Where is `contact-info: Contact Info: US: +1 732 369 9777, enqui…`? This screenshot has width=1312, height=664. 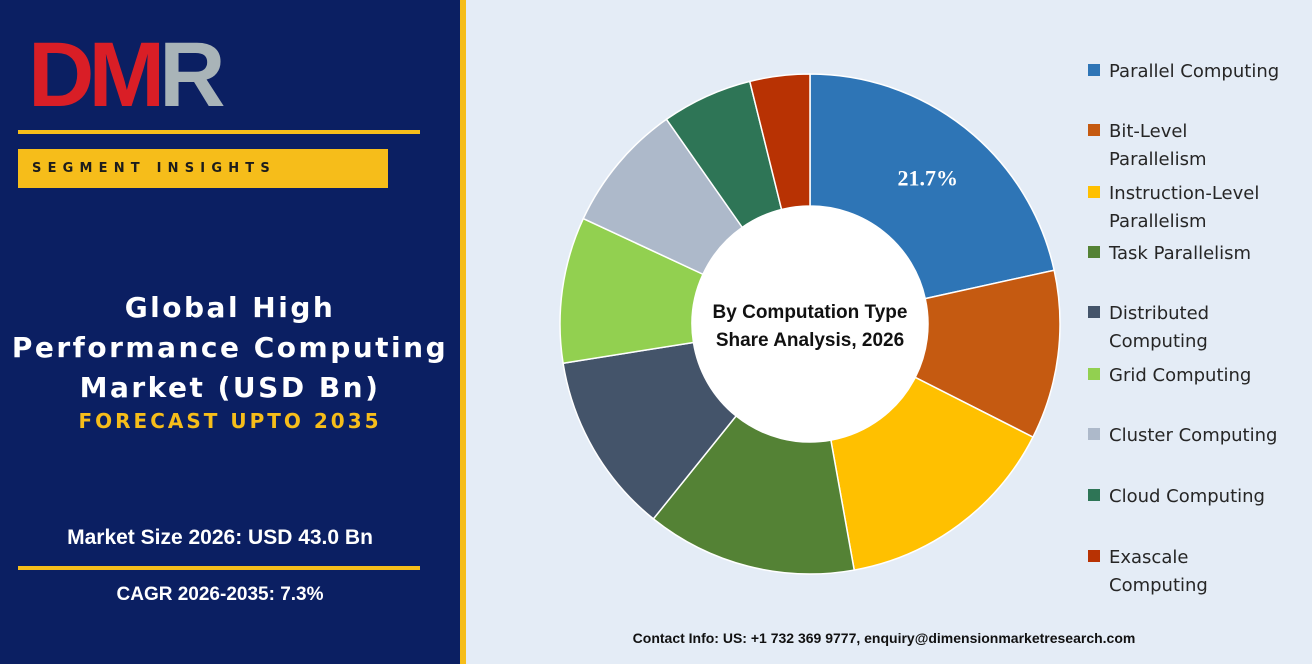
contact-info: Contact Info: US: +1 732 369 9777, enqui… is located at coordinates (884, 638).